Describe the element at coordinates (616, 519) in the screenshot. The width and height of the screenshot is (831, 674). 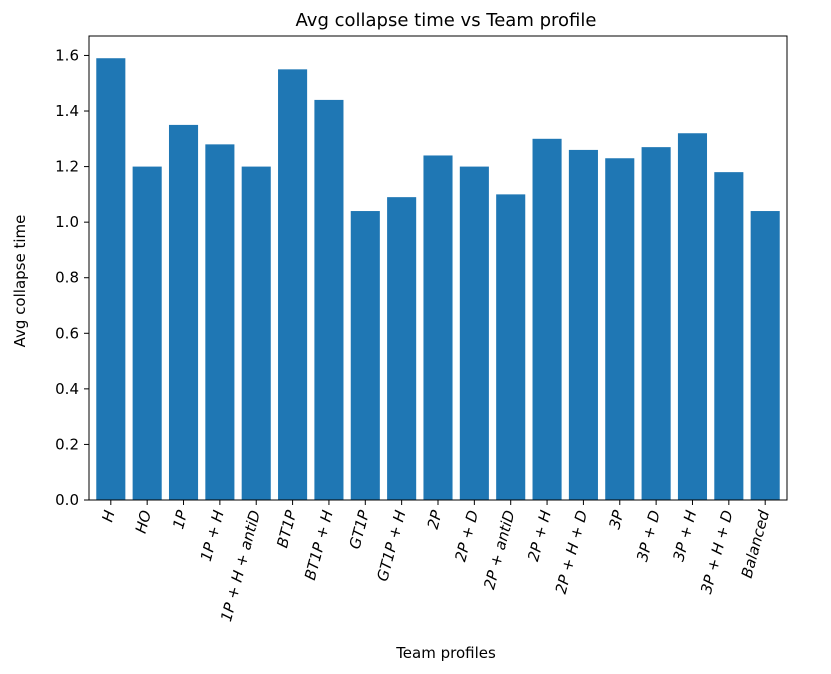
I see `x-tick-label-14: 3P` at that location.